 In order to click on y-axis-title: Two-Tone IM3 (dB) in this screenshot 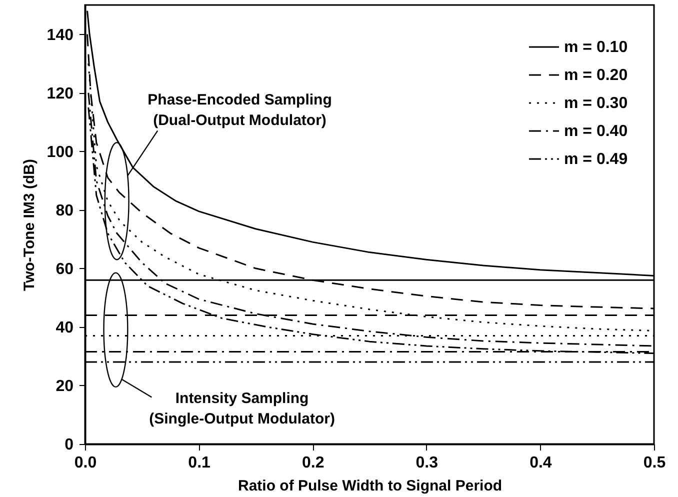, I will do `click(29, 225)`.